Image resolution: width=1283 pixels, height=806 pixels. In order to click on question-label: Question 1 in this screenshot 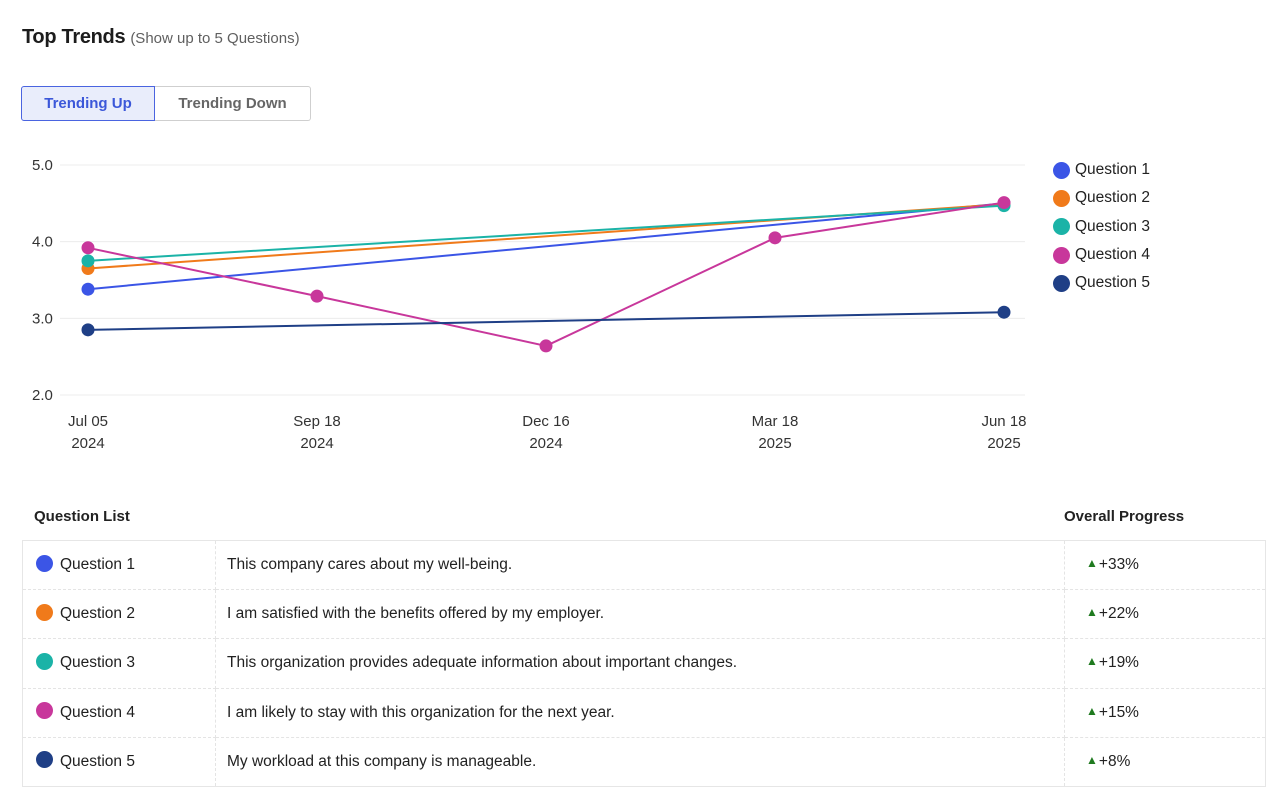, I will do `click(97, 565)`.